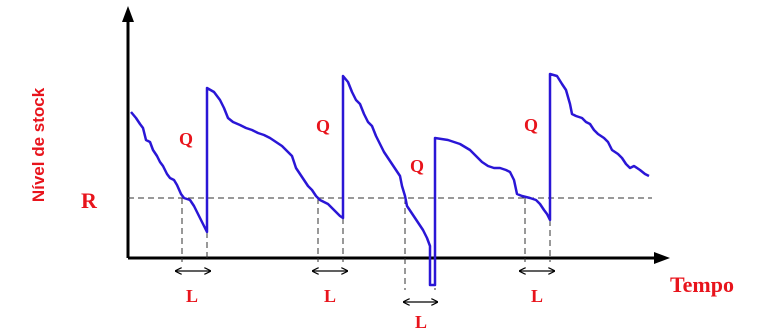  Describe the element at coordinates (417, 166) in the screenshot. I see `order-quantity-label-3: Q` at that location.